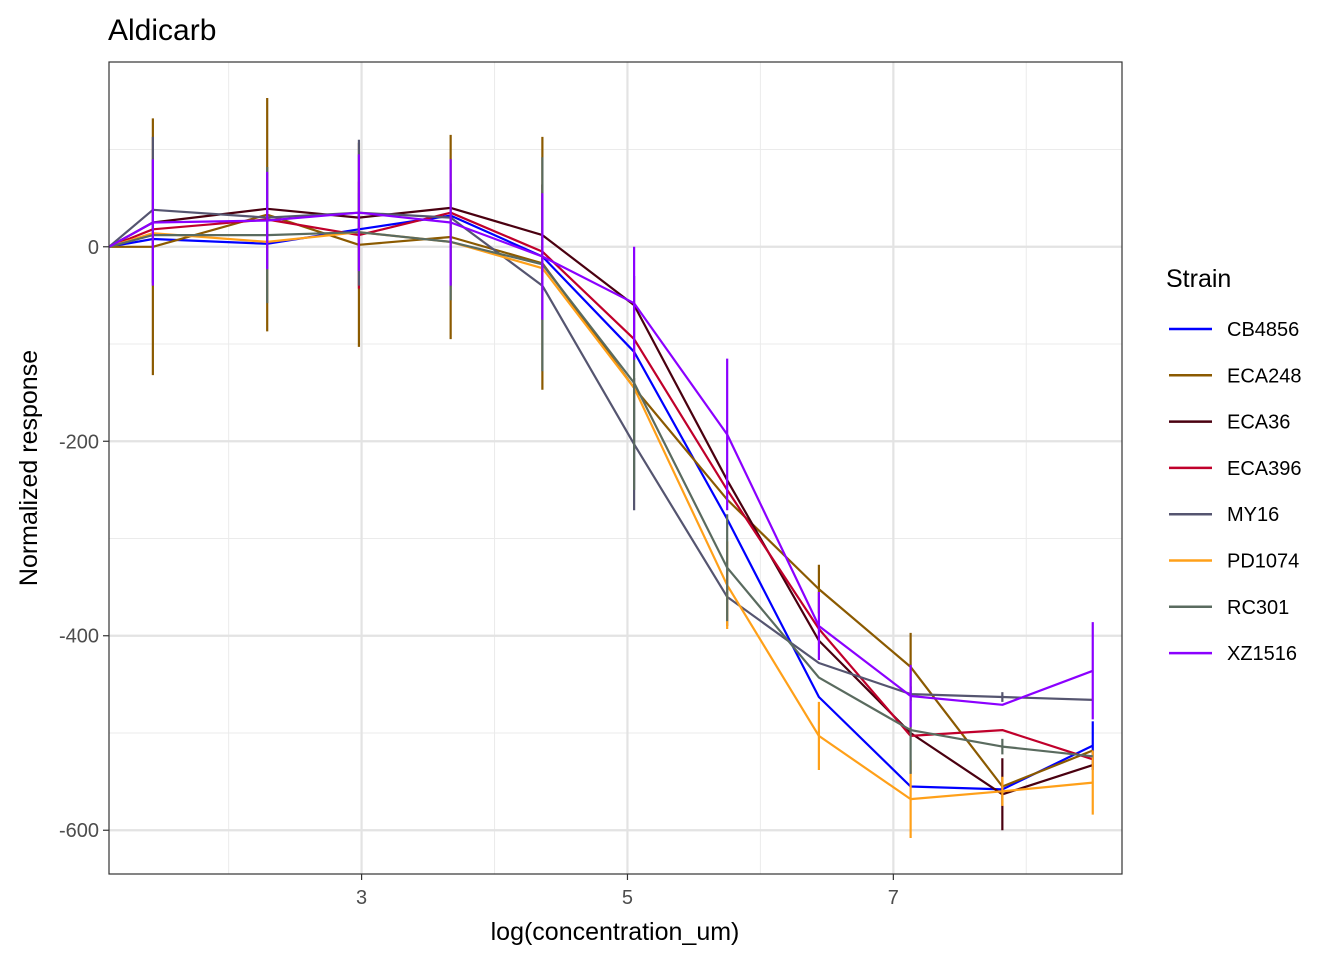 The height and width of the screenshot is (960, 1344). What do you see at coordinates (1264, 469) in the screenshot?
I see `legend-label: ECA396` at bounding box center [1264, 469].